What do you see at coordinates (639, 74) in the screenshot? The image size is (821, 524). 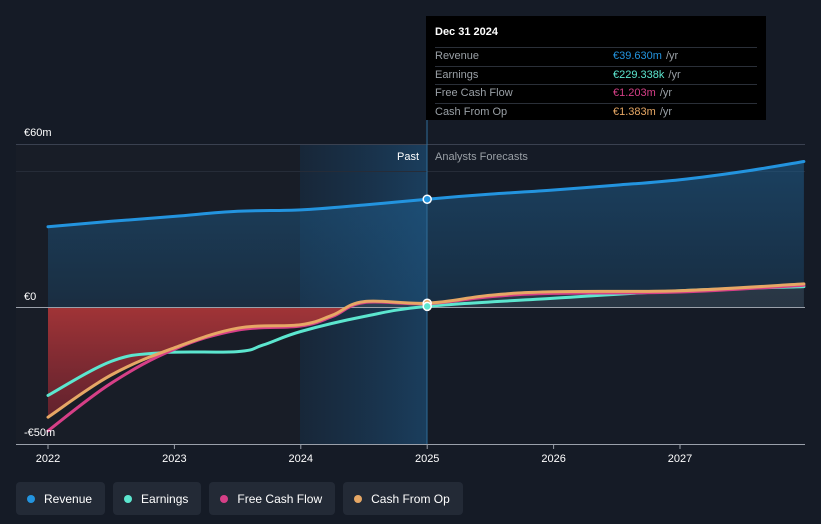 I see `tooltip-series-value: €229.338k` at bounding box center [639, 74].